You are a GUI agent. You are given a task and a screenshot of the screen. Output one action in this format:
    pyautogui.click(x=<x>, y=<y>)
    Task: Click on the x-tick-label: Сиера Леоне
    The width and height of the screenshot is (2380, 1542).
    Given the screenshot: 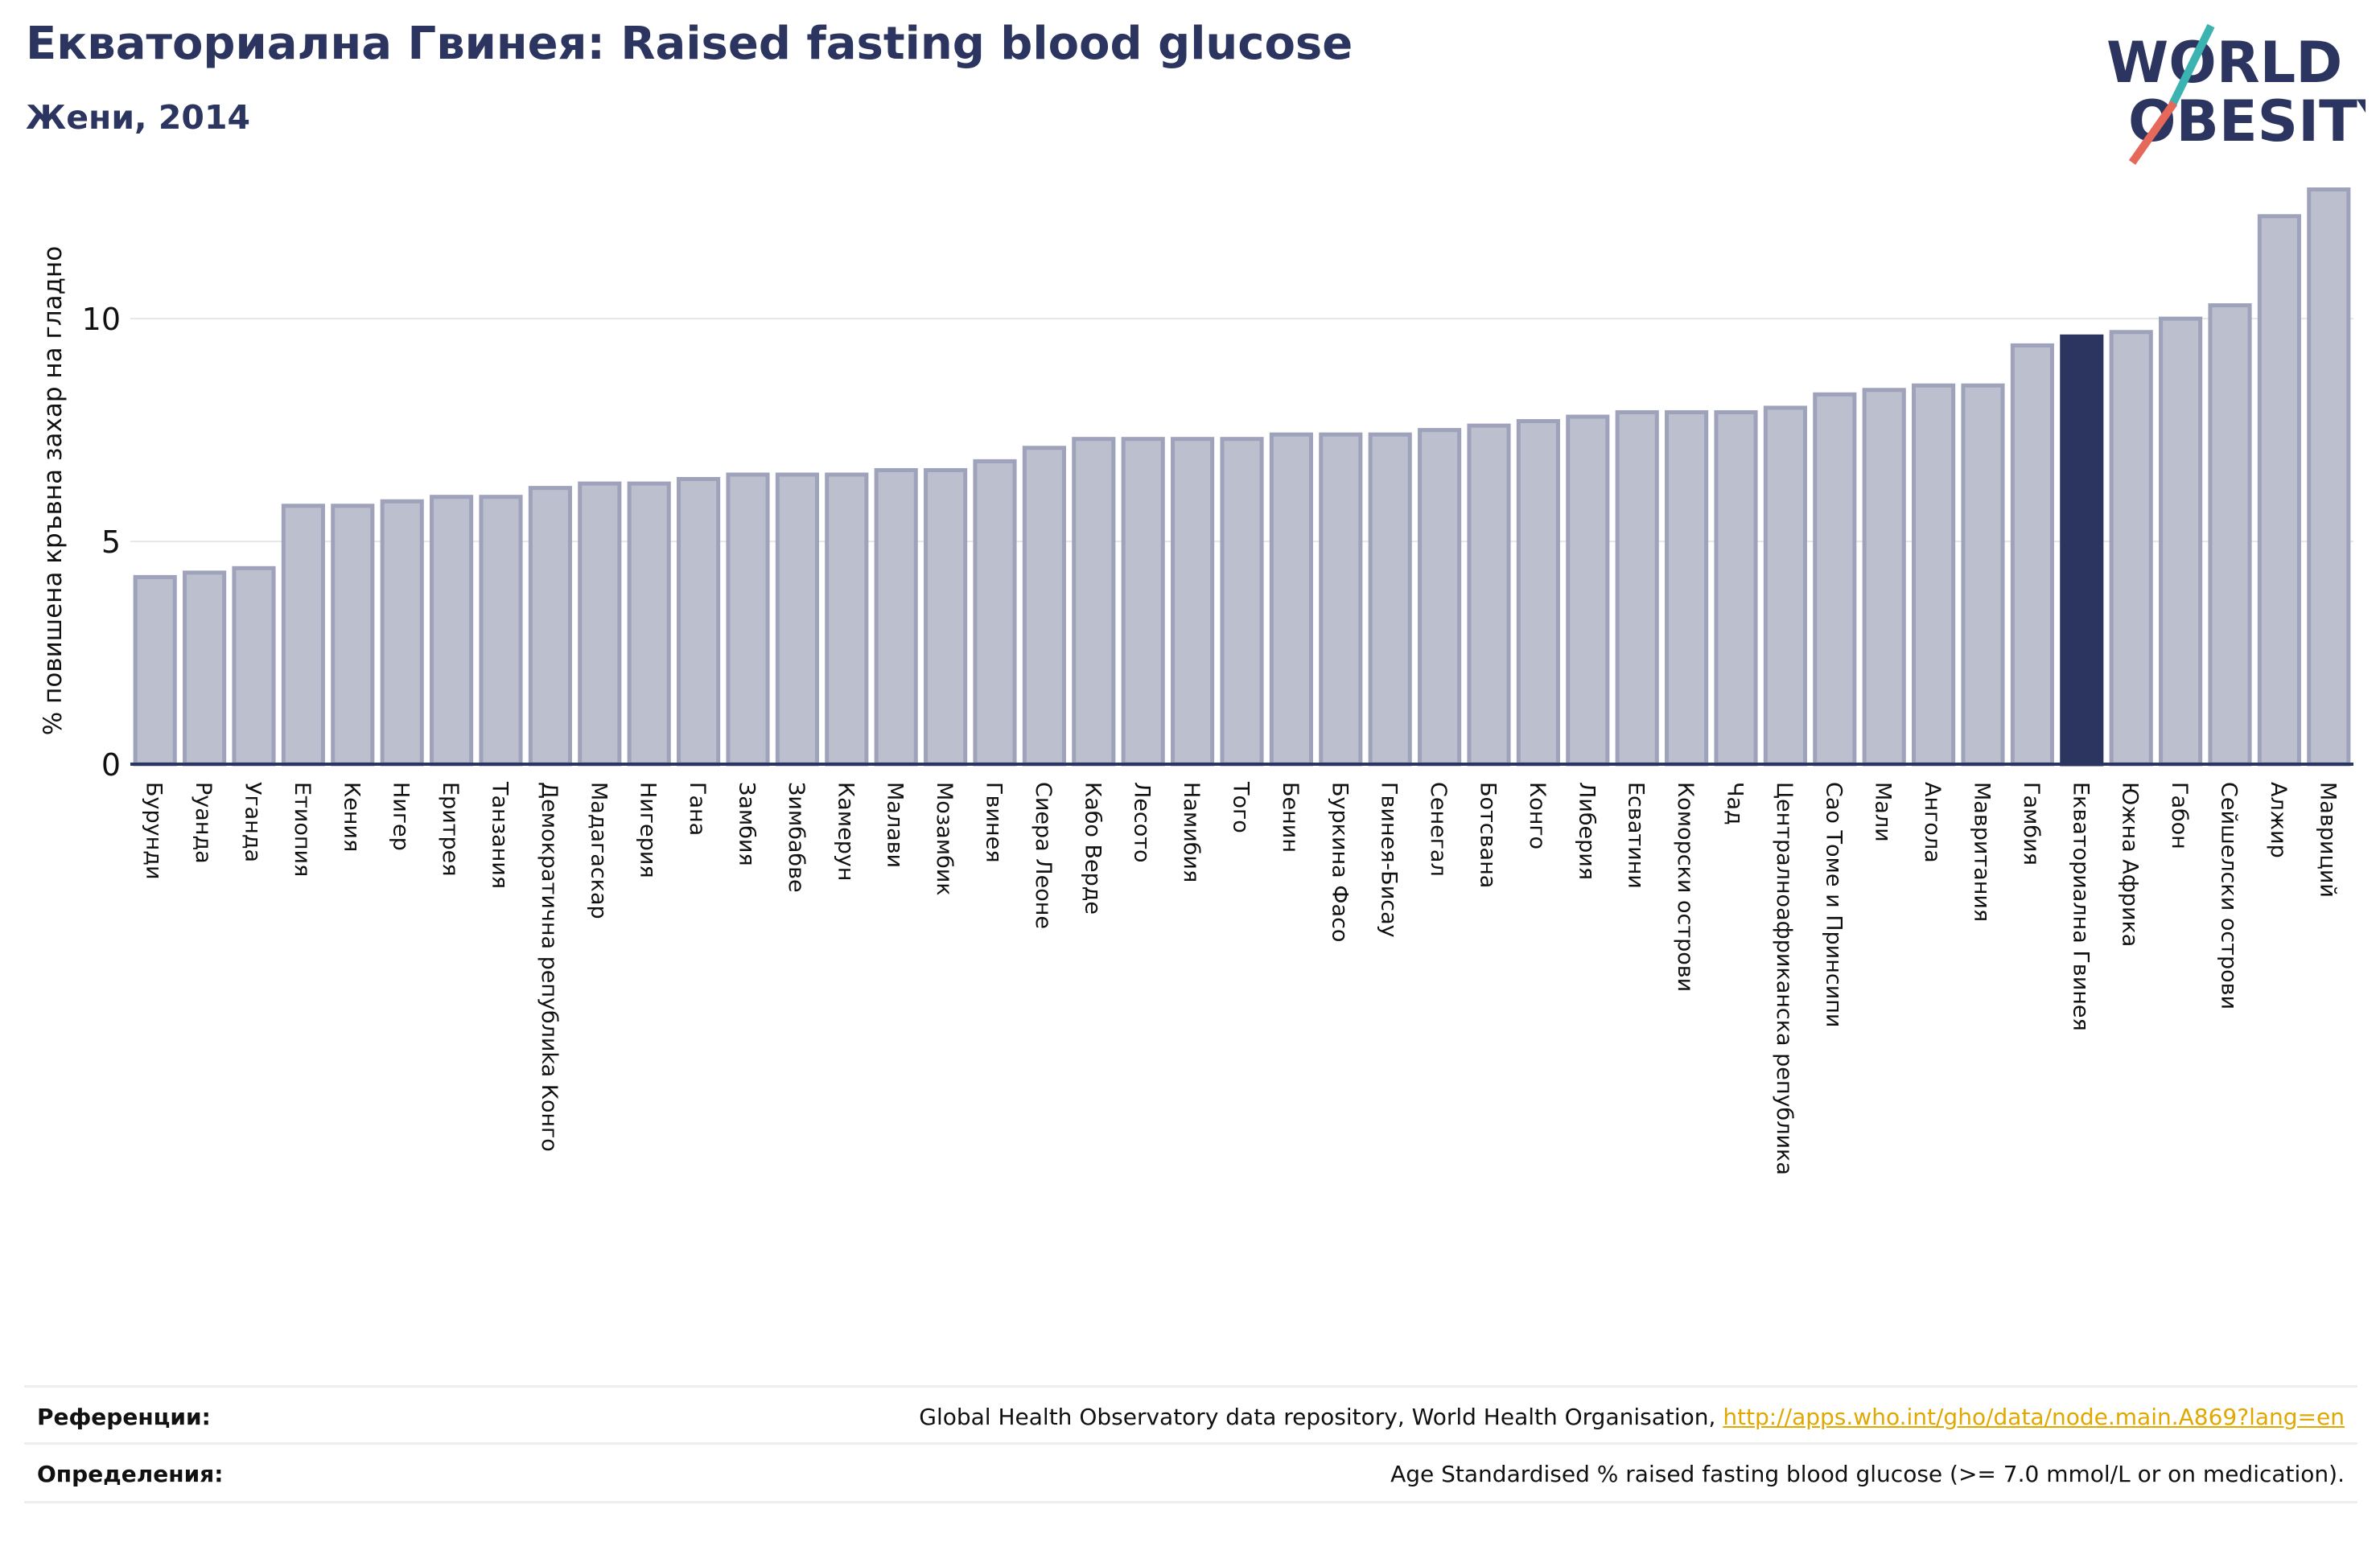 What is the action you would take?
    pyautogui.click(x=1043, y=855)
    